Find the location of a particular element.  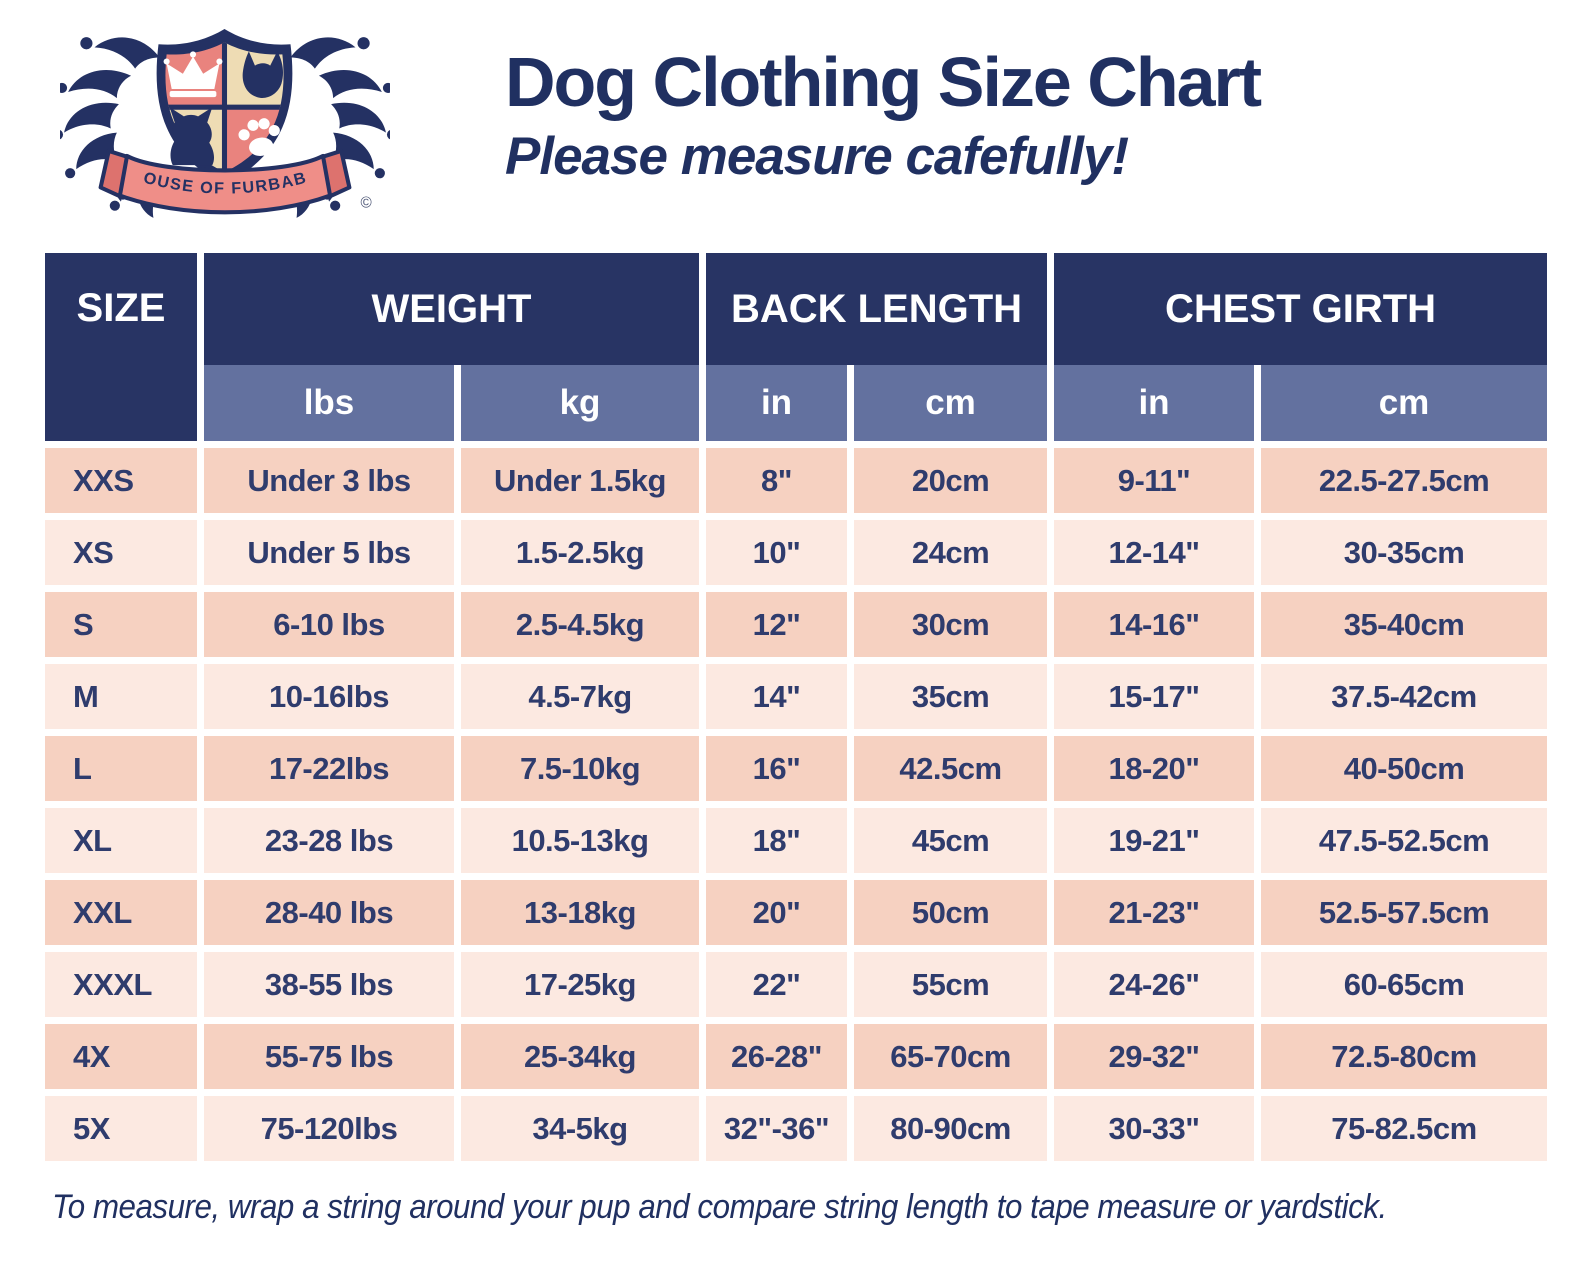

unit-header-back-cm: cm is located at coordinates (950, 403).